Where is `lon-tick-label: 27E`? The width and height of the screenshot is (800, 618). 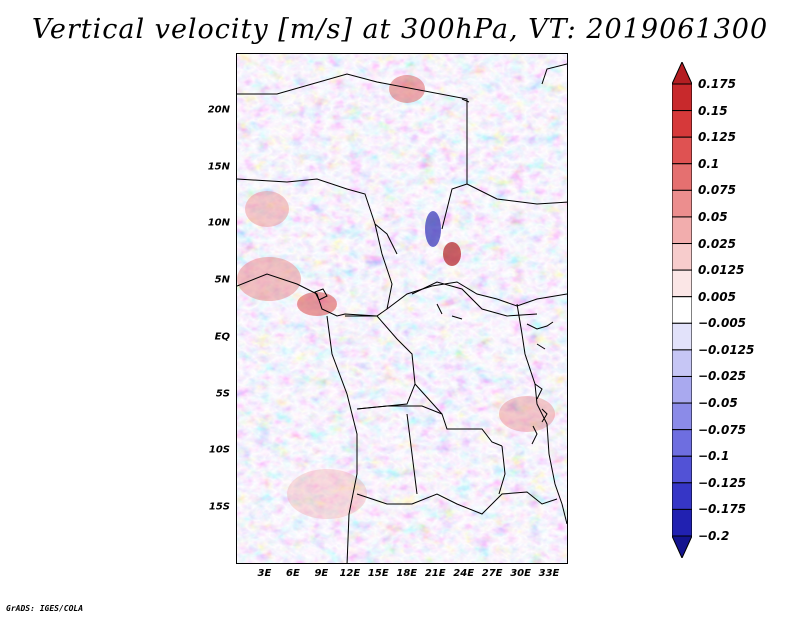 lon-tick-label: 27E is located at coordinates (492, 573).